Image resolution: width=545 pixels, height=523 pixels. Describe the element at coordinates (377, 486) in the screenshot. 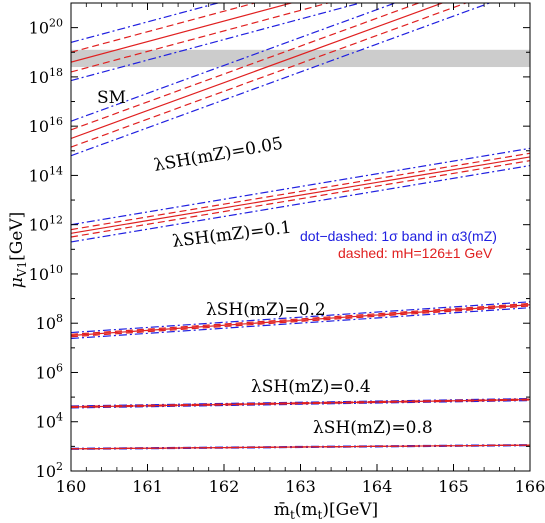

I see `x-tick-label: 164` at that location.